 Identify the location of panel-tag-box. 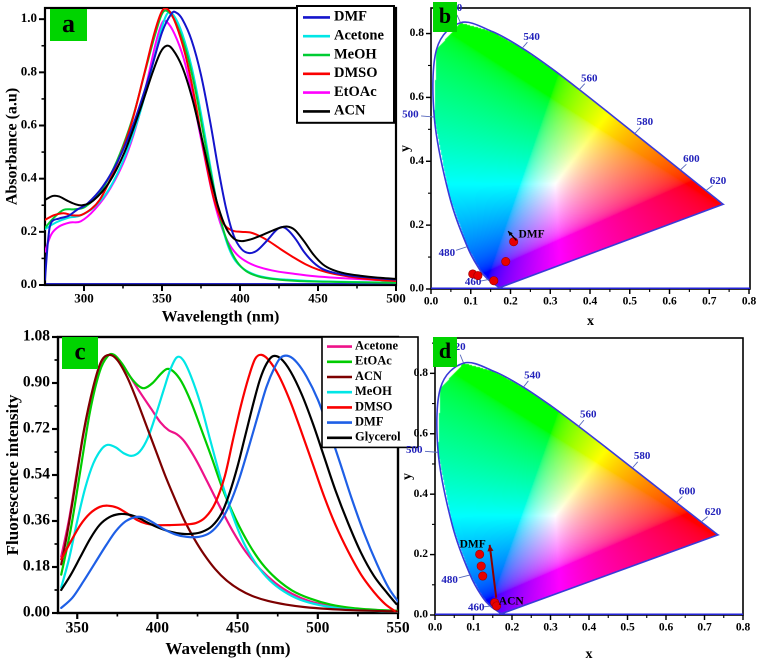
(445, 17).